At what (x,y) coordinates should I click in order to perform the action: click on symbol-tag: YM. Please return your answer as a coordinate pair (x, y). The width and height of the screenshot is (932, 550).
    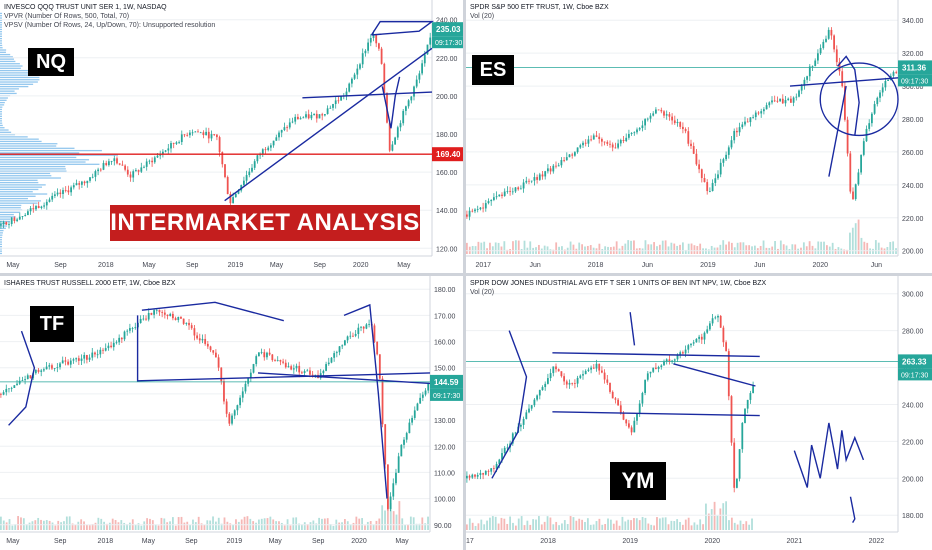
    Looking at the image, I should click on (638, 481).